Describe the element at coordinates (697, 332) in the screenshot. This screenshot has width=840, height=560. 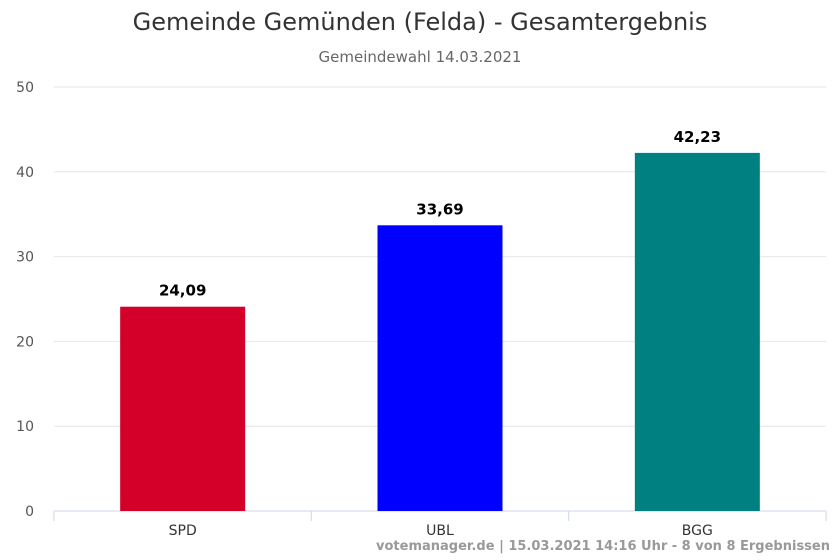
I see `bar-bgg` at that location.